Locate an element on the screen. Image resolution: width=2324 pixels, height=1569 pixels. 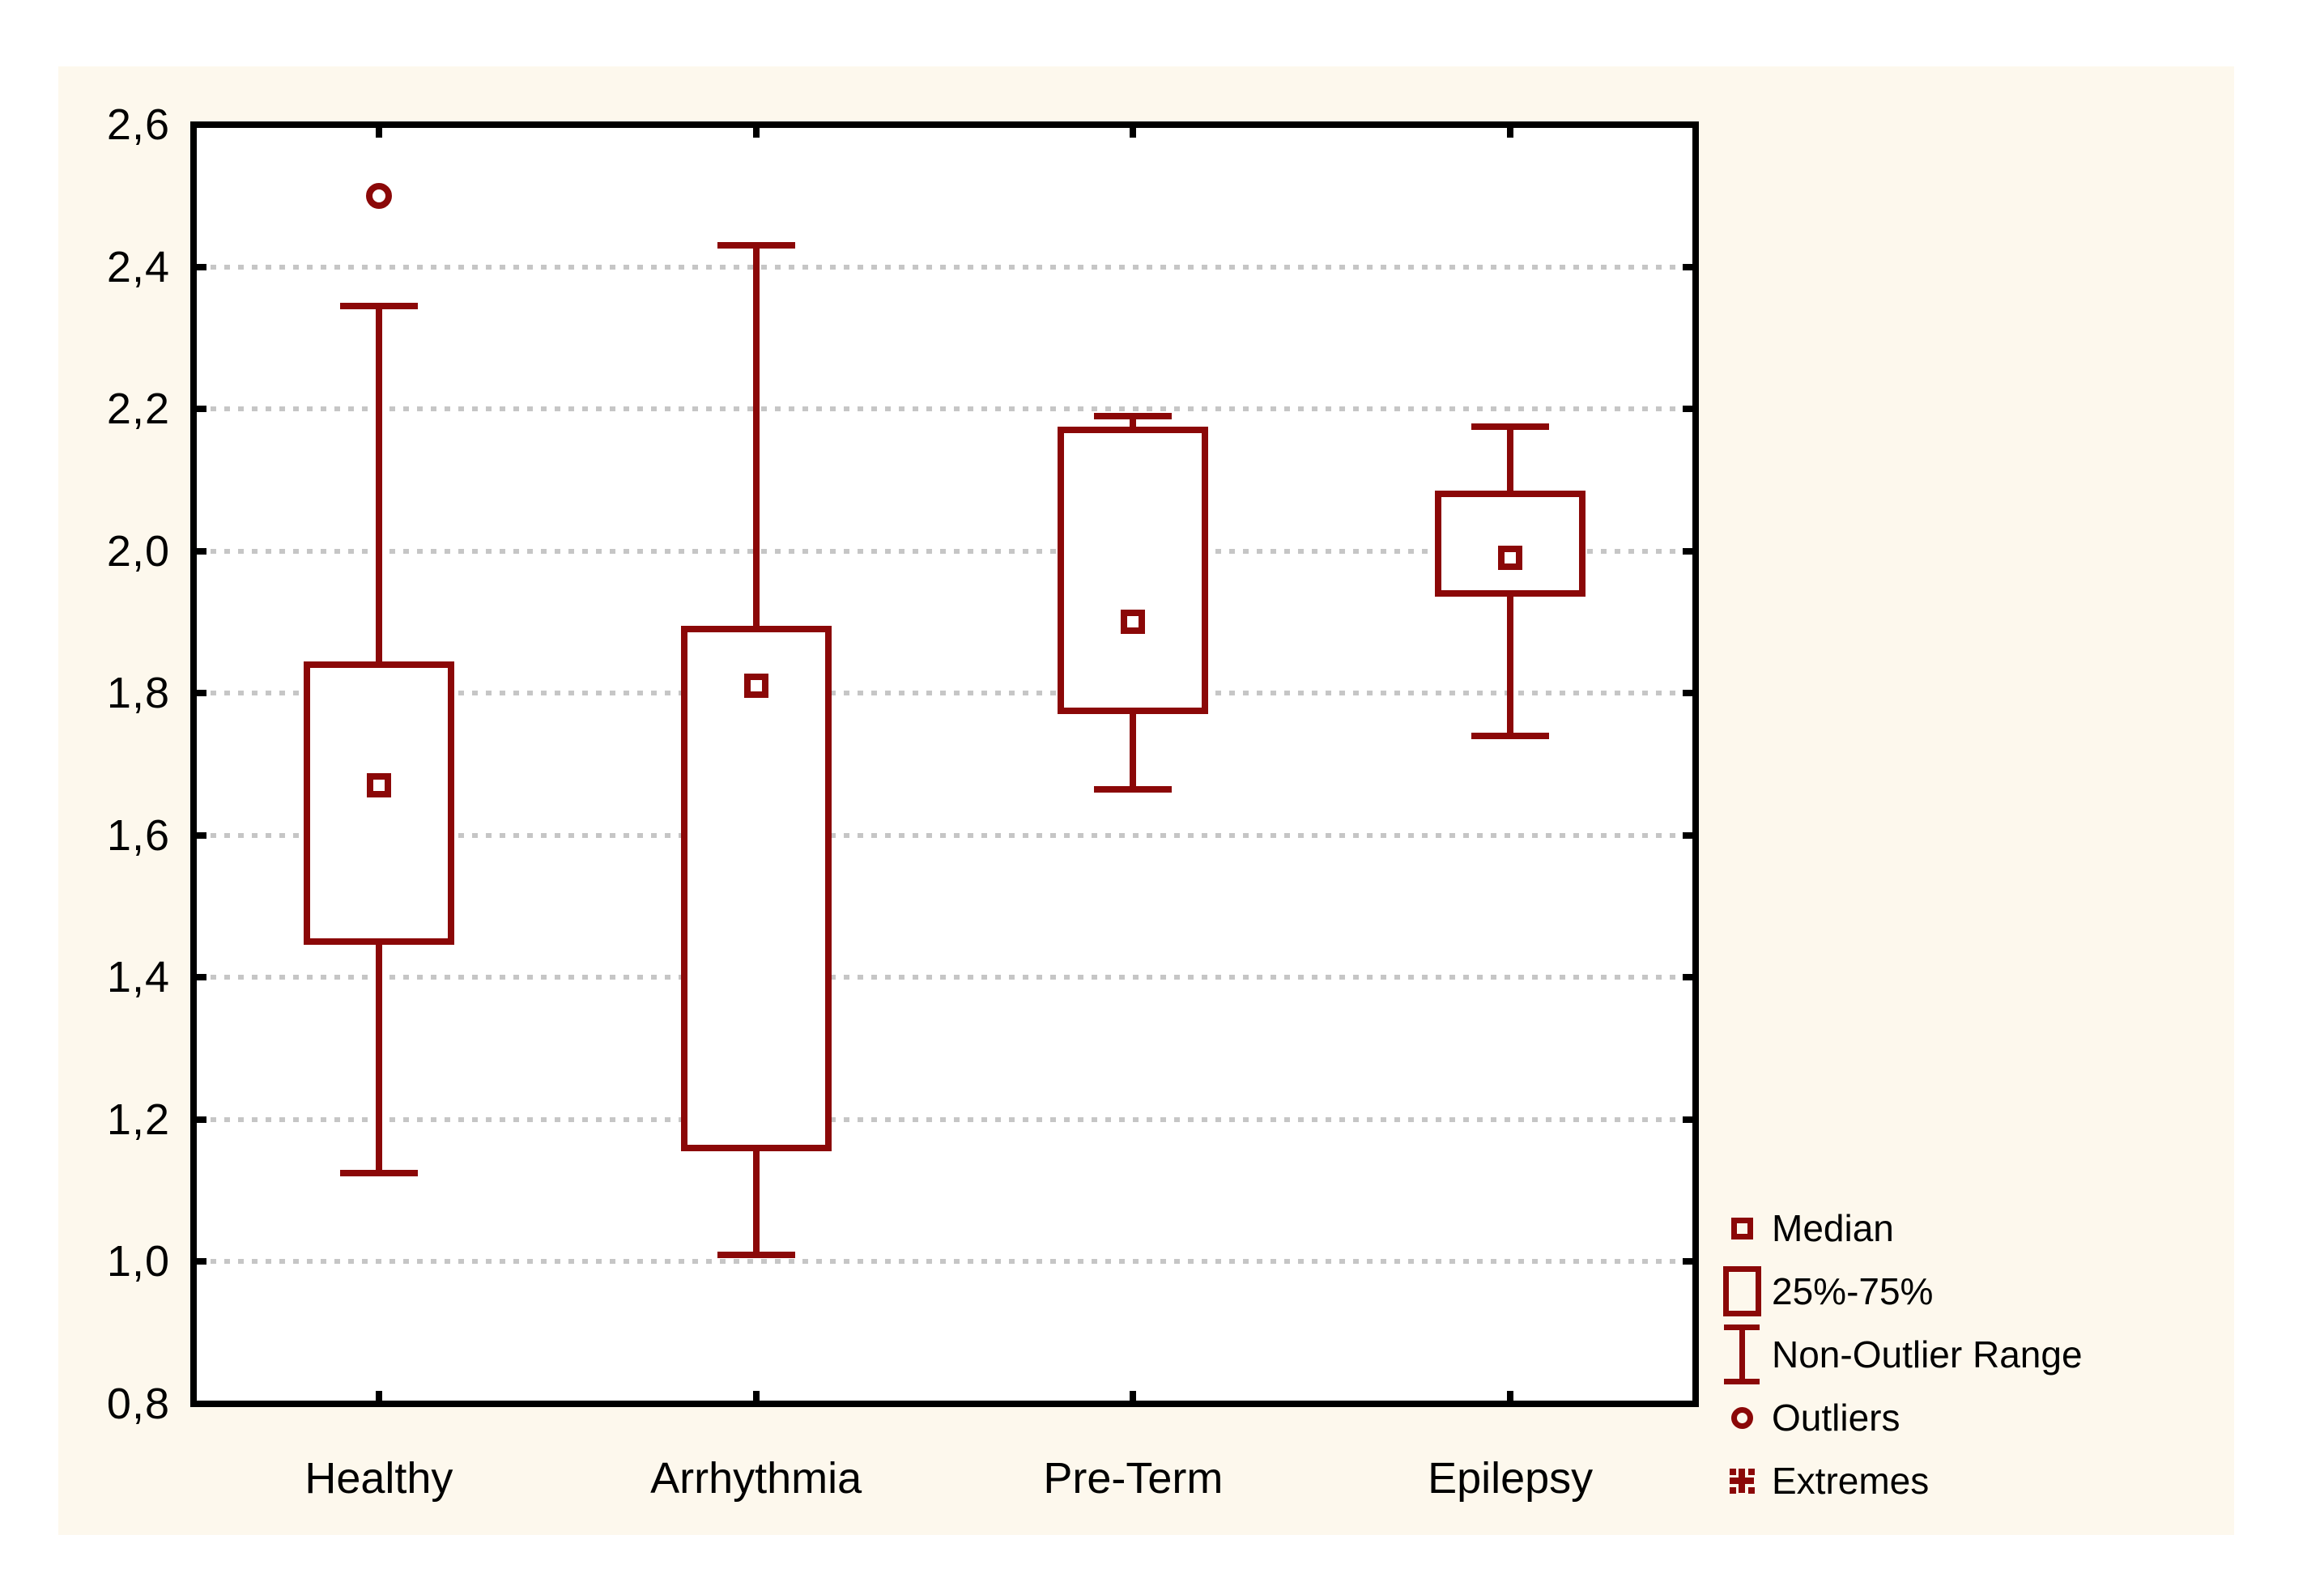
box-healthy is located at coordinates (379, 803).